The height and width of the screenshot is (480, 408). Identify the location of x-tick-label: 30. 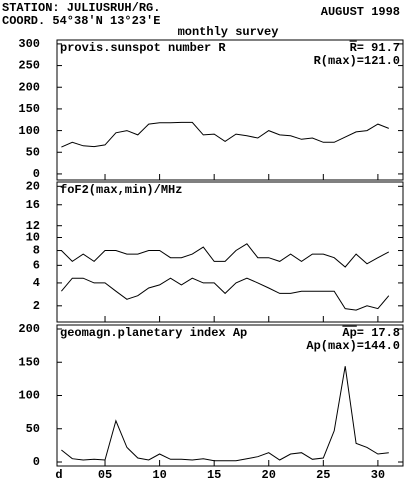
(378, 474).